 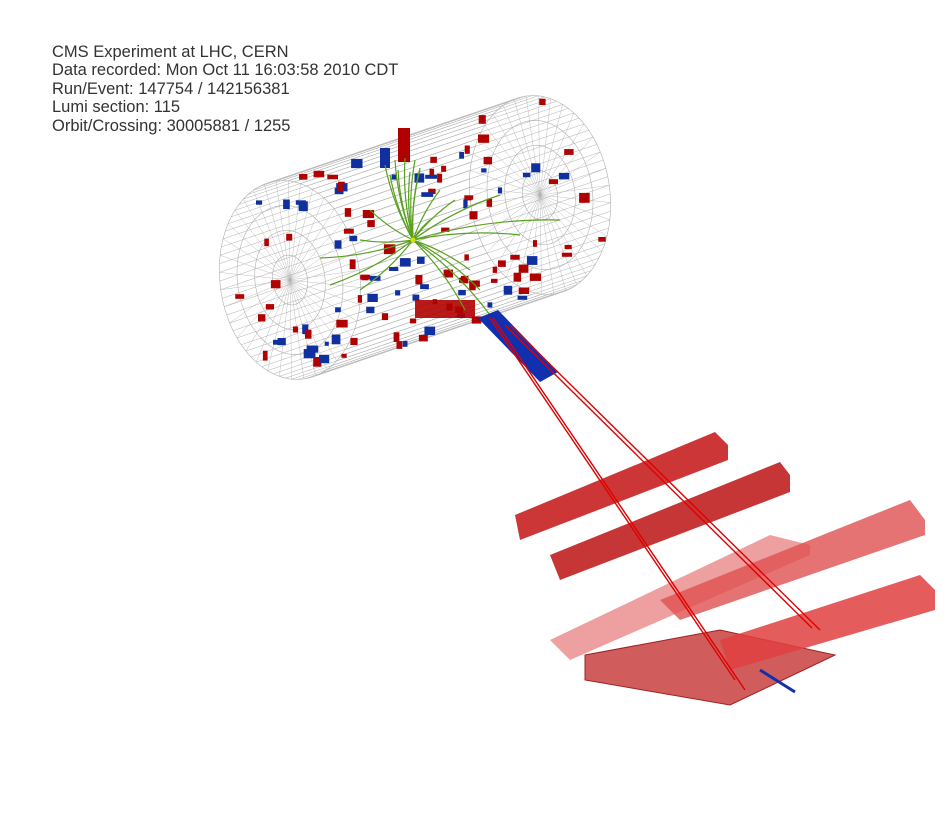 I want to click on calorimeter-deposits, so click(x=420, y=232).